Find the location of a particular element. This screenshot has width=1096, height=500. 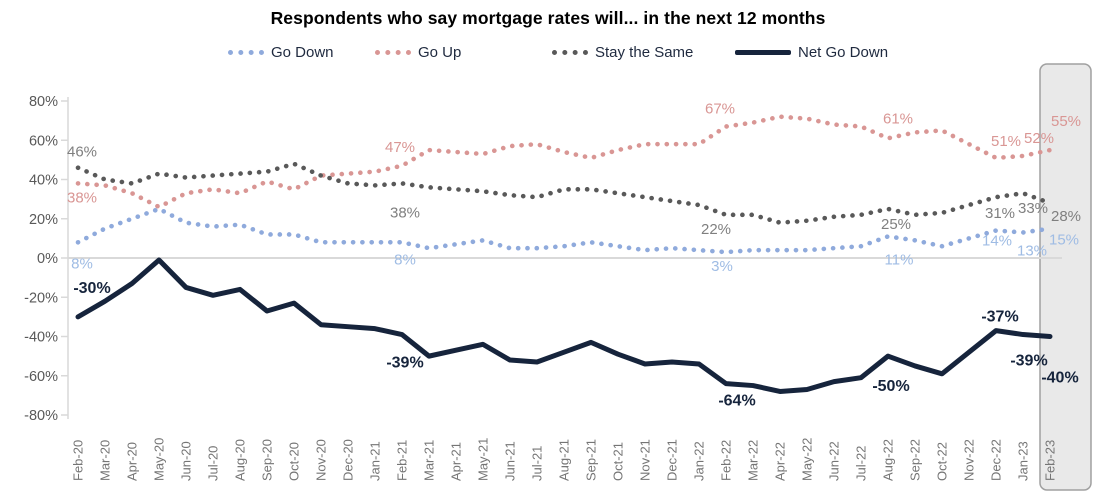

data-label-net-go-down: -64% is located at coordinates (736, 401).